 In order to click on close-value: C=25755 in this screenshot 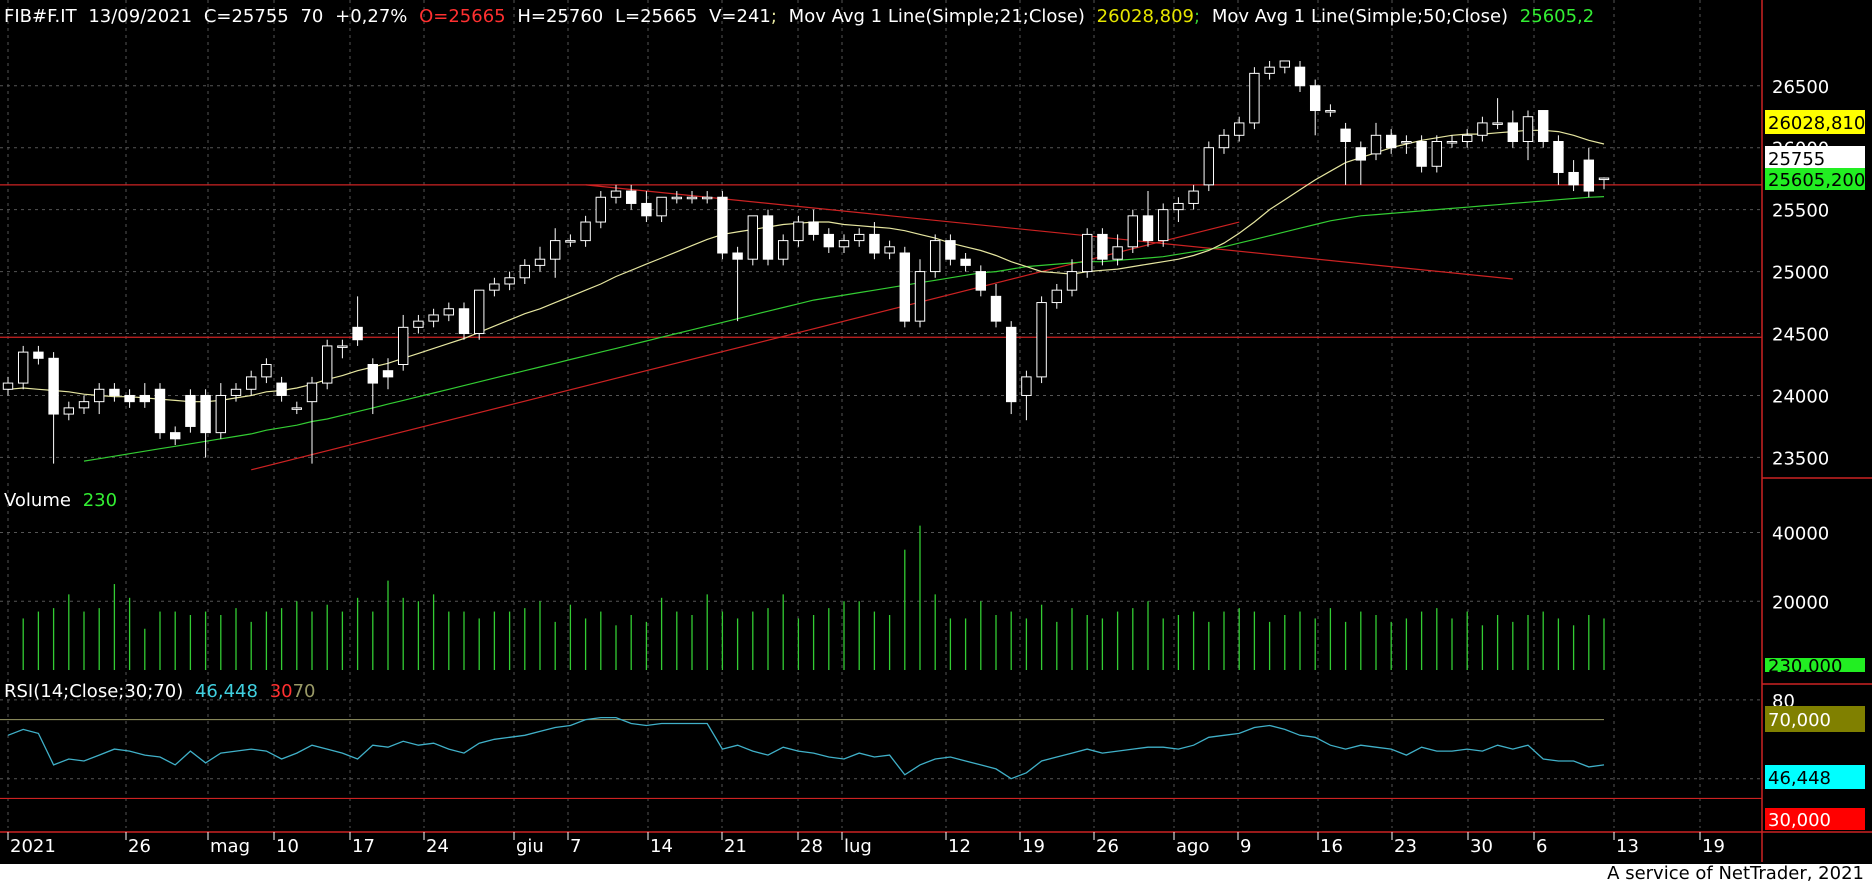, I will do `click(246, 16)`.